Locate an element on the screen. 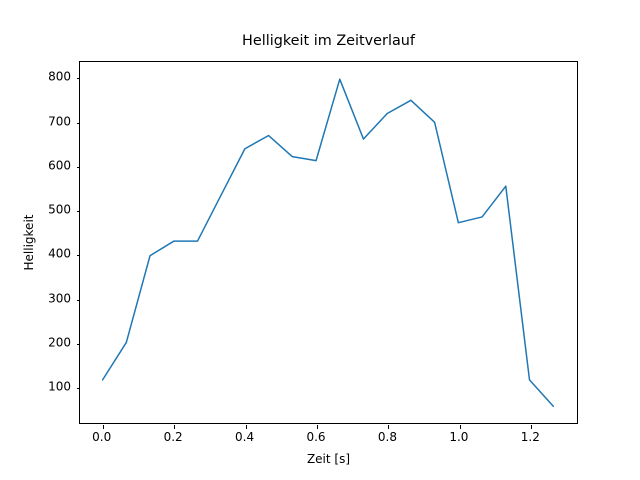 The height and width of the screenshot is (480, 640). y-tick-label: 400 is located at coordinates (59, 253).